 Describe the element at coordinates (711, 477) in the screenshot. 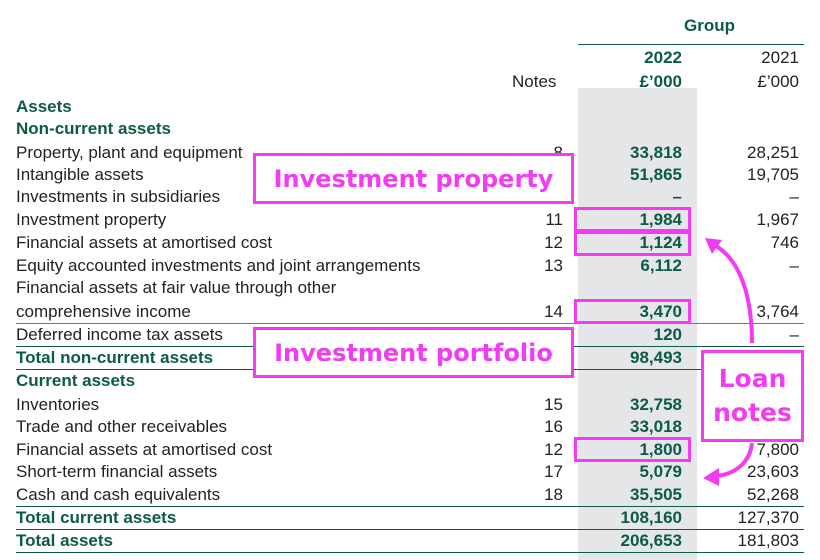

I see `arrow-down-head` at that location.